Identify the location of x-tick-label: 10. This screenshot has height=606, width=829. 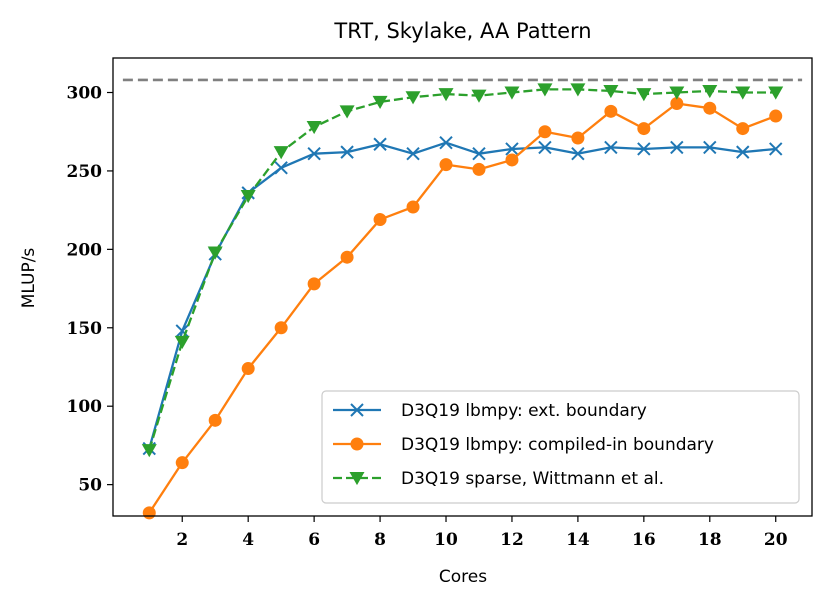
(446, 540).